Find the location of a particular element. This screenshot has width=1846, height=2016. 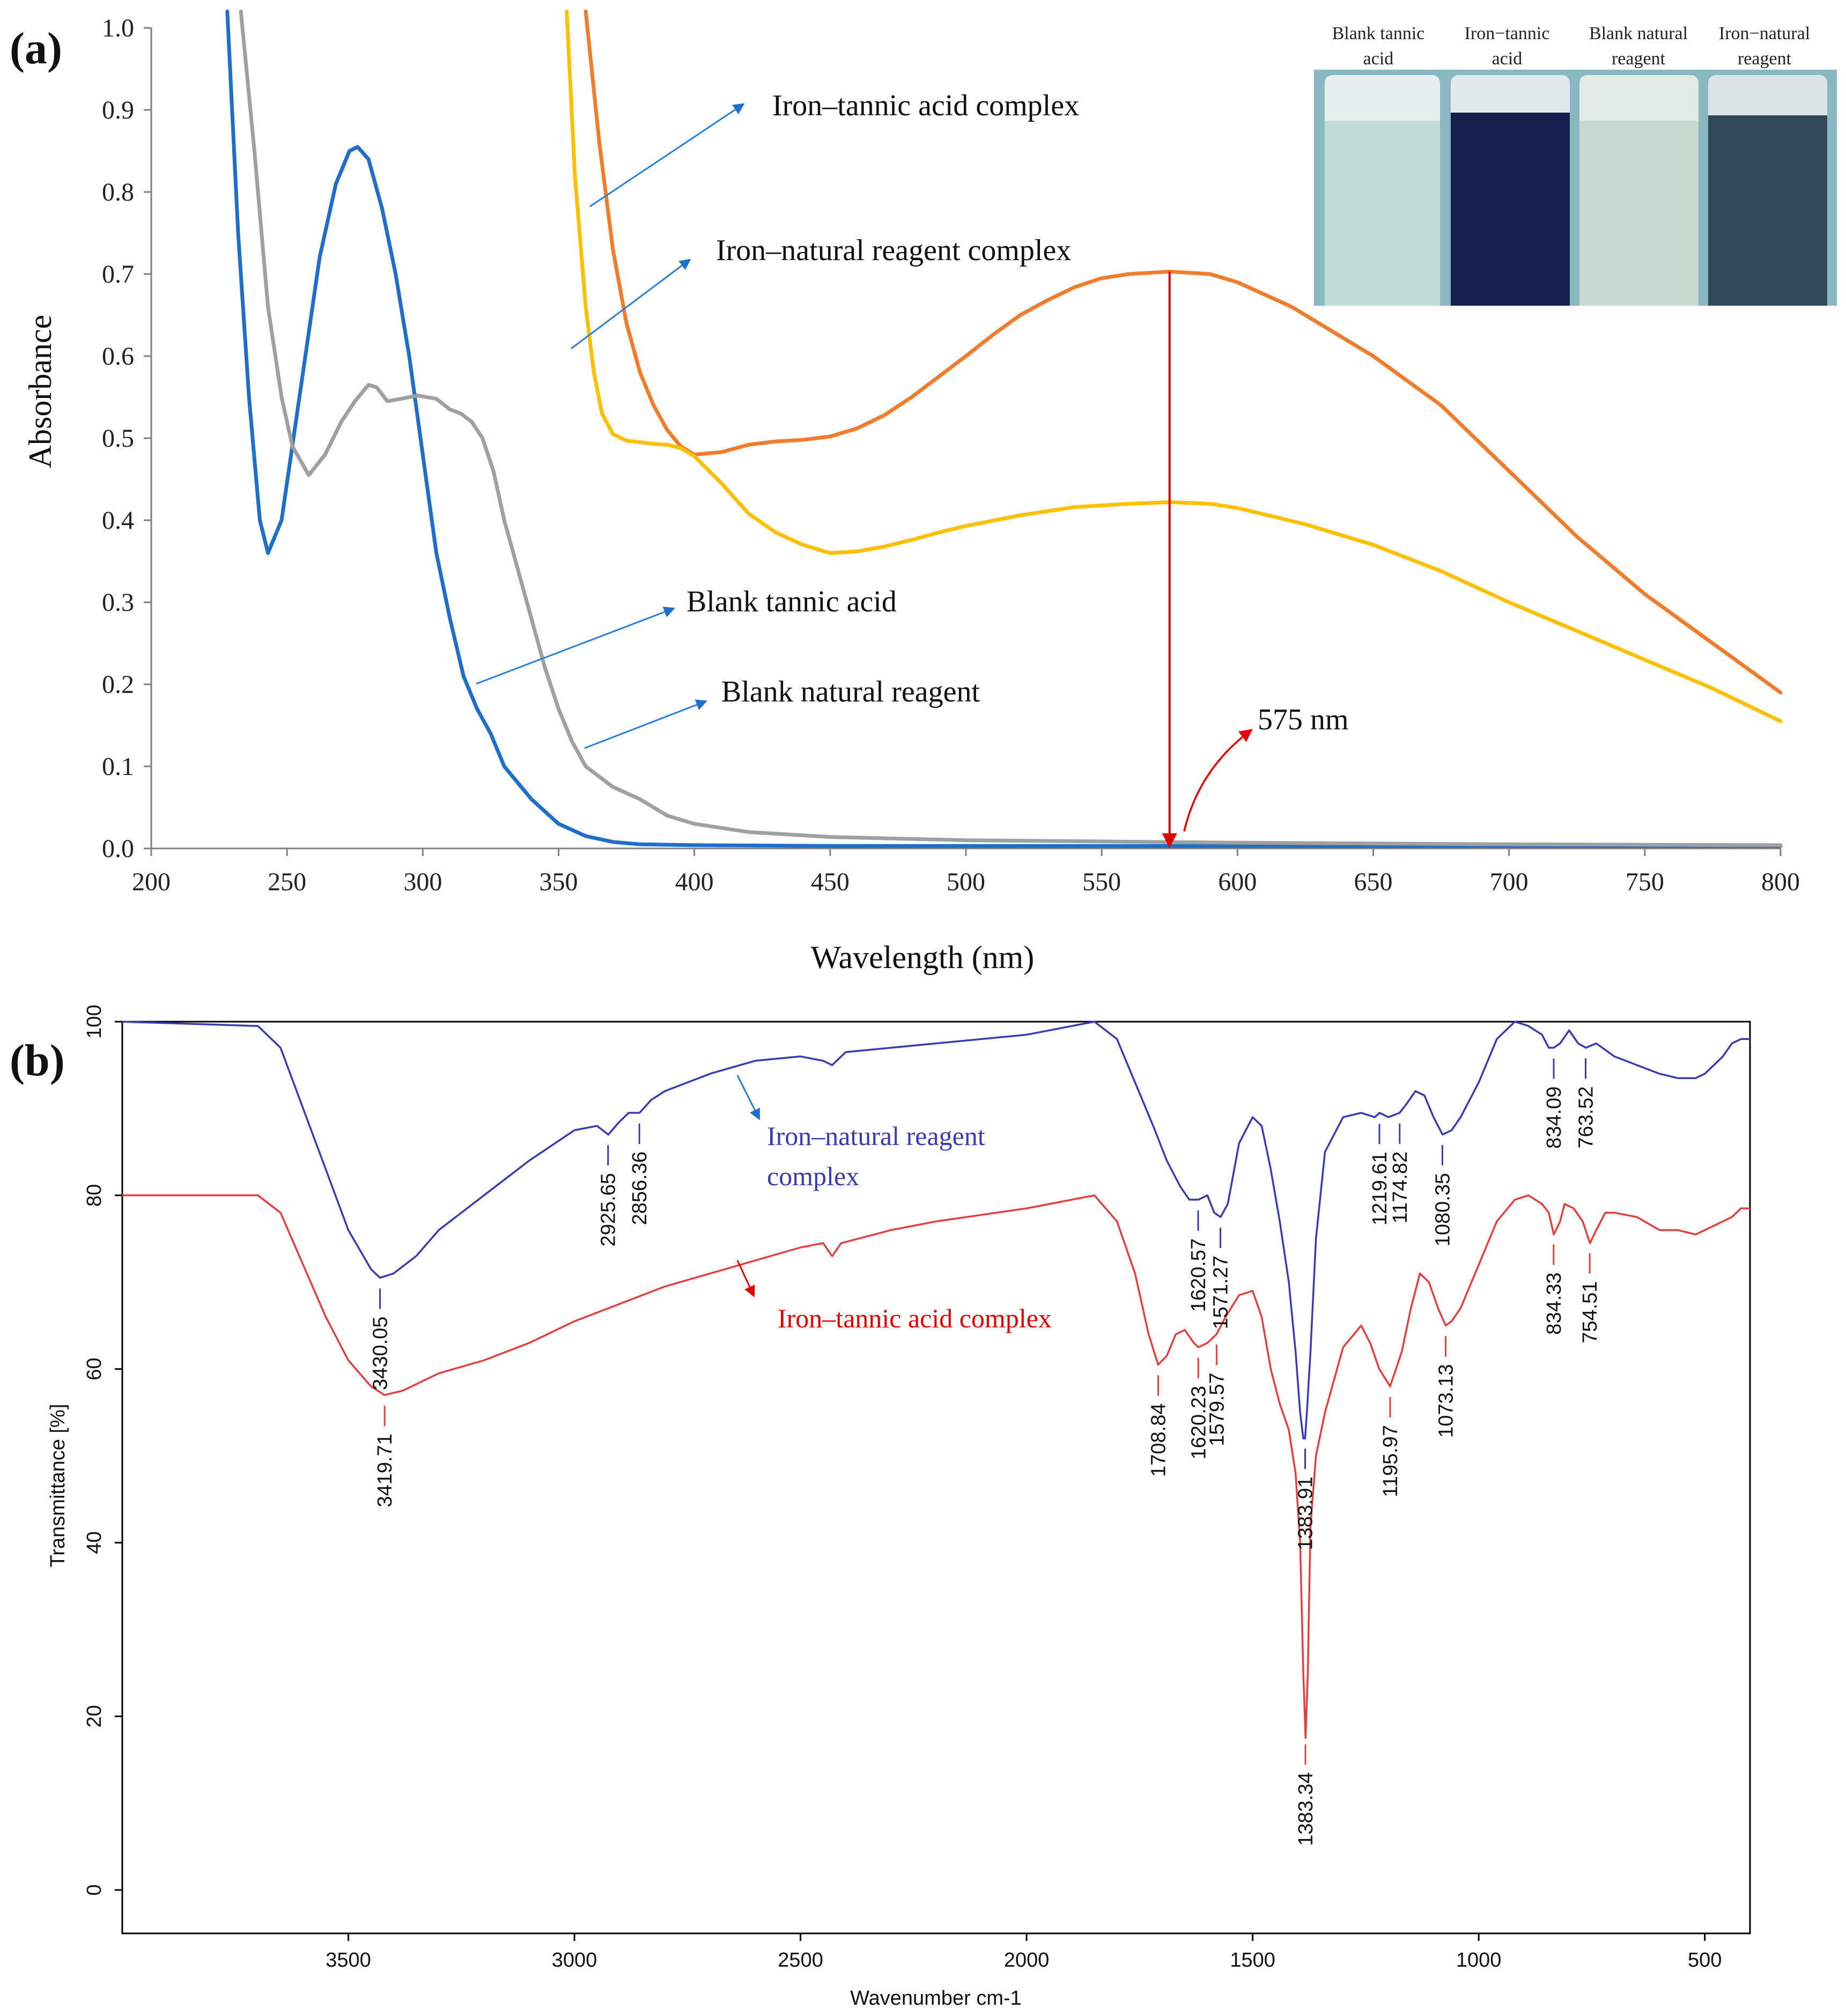

ftir-x-tick-label: 3000 is located at coordinates (574, 1960).